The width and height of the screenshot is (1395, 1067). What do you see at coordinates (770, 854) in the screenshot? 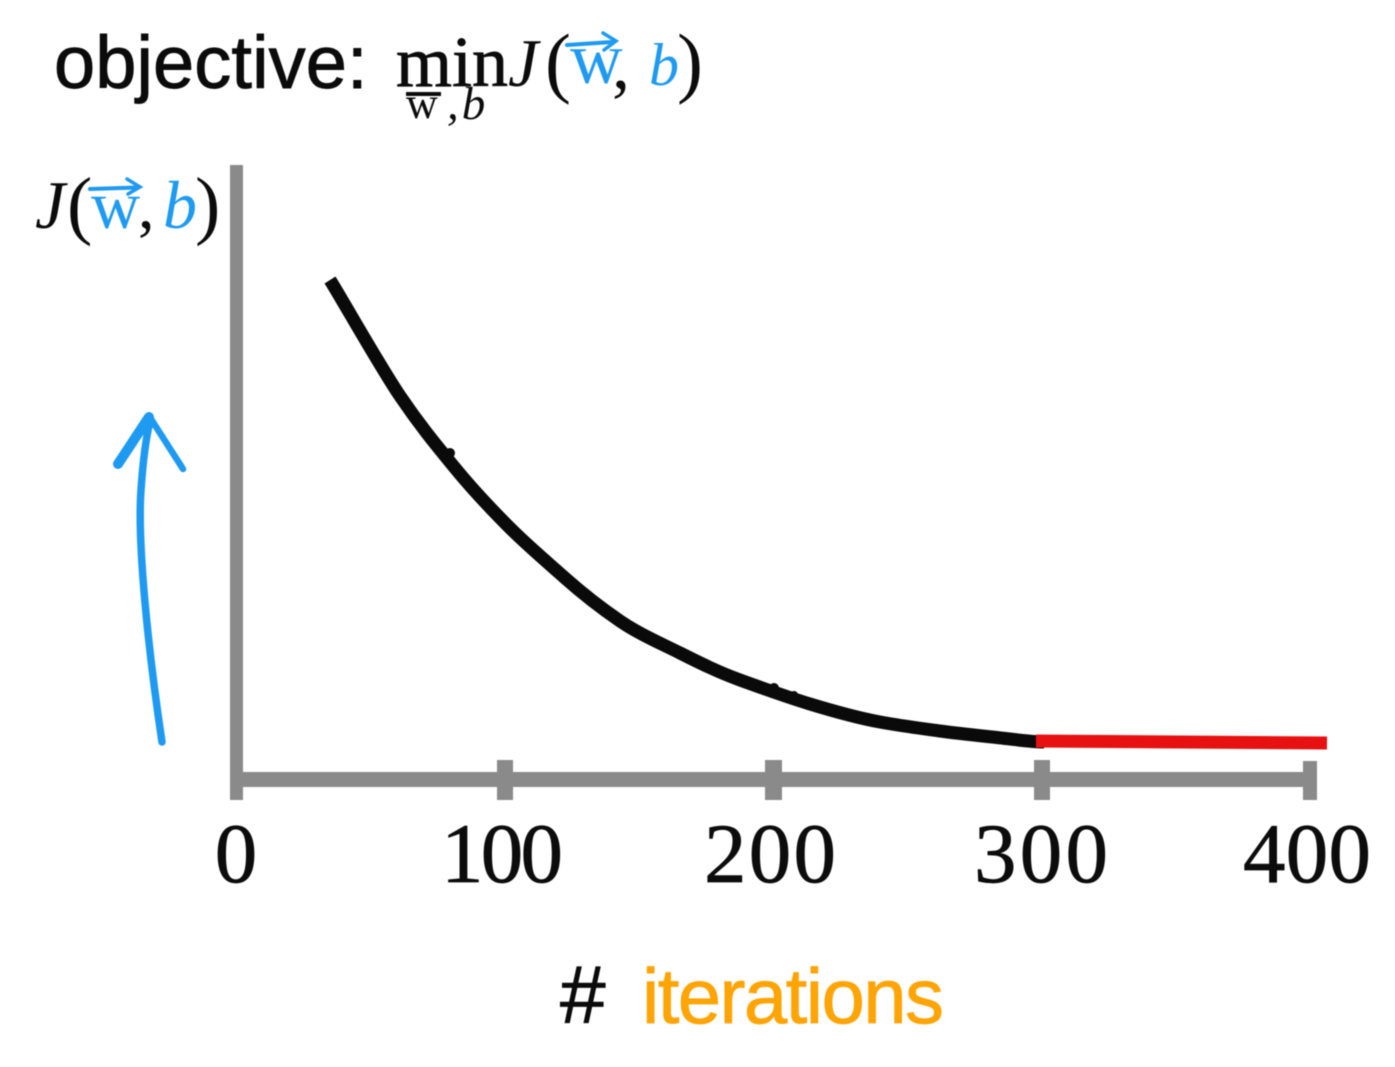
I see `svg-text: 200` at bounding box center [770, 854].